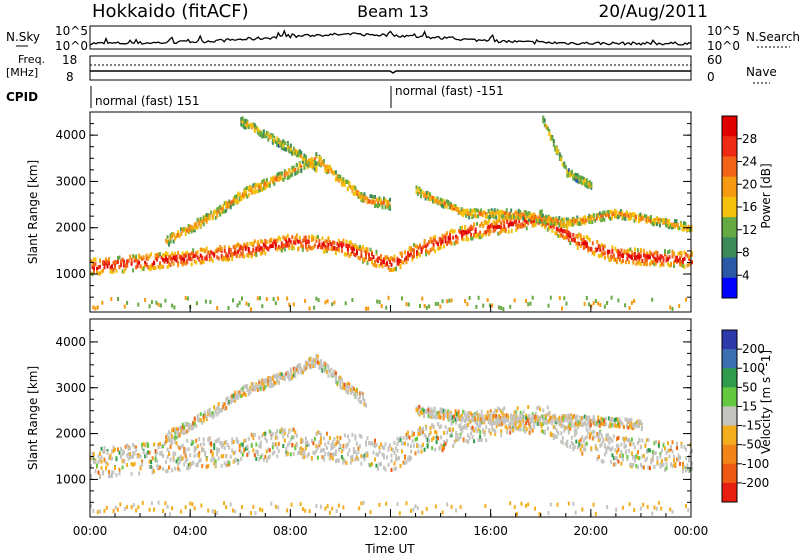  I want to click on colorbar-segment, so click(729, 288).